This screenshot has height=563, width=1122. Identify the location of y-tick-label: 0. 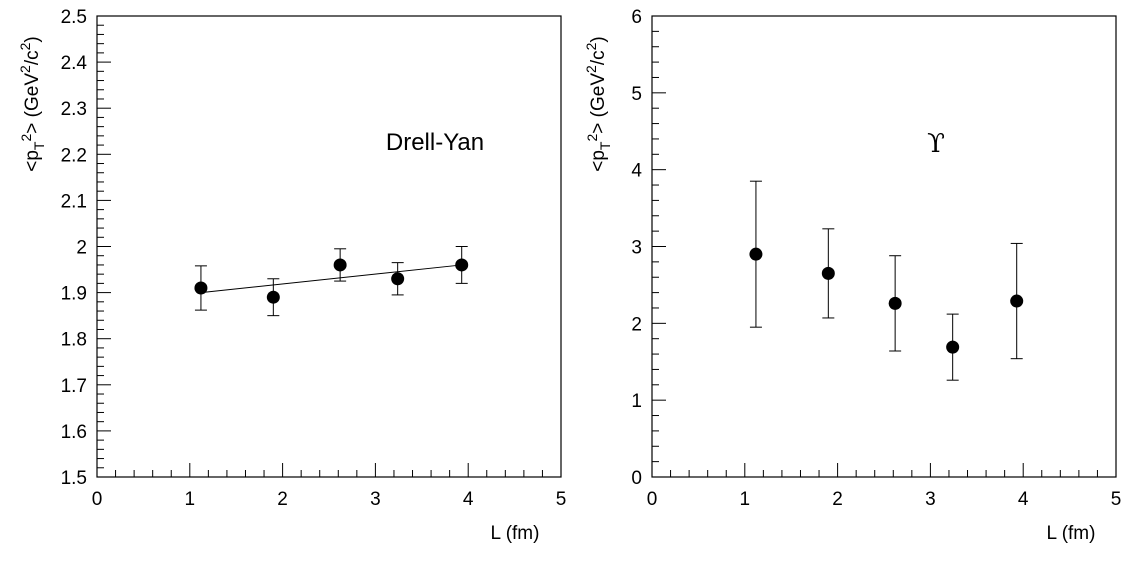
(636, 478).